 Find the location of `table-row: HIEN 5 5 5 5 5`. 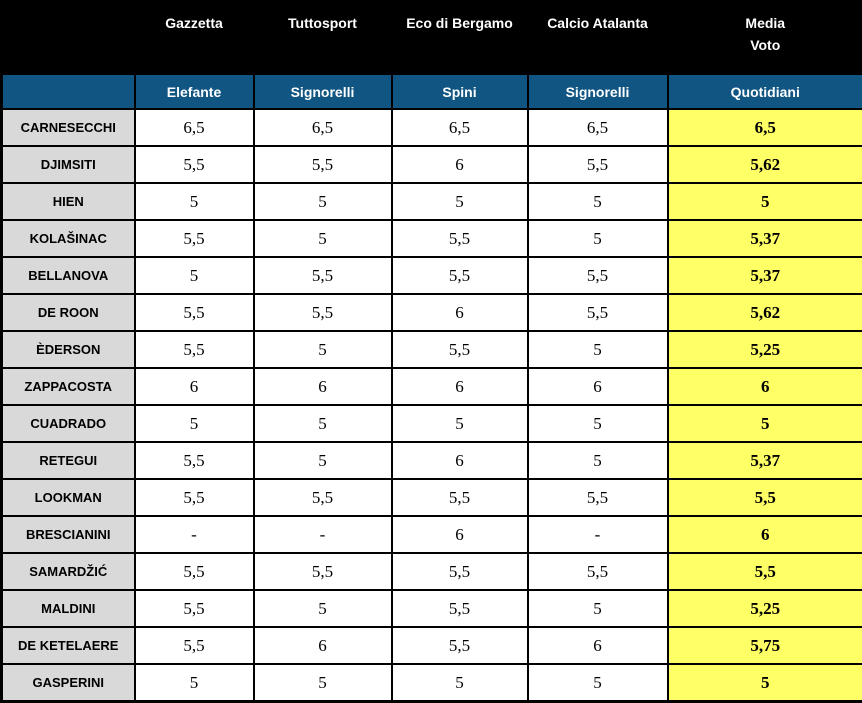

table-row: HIEN 5 5 5 5 5 is located at coordinates (432, 201).